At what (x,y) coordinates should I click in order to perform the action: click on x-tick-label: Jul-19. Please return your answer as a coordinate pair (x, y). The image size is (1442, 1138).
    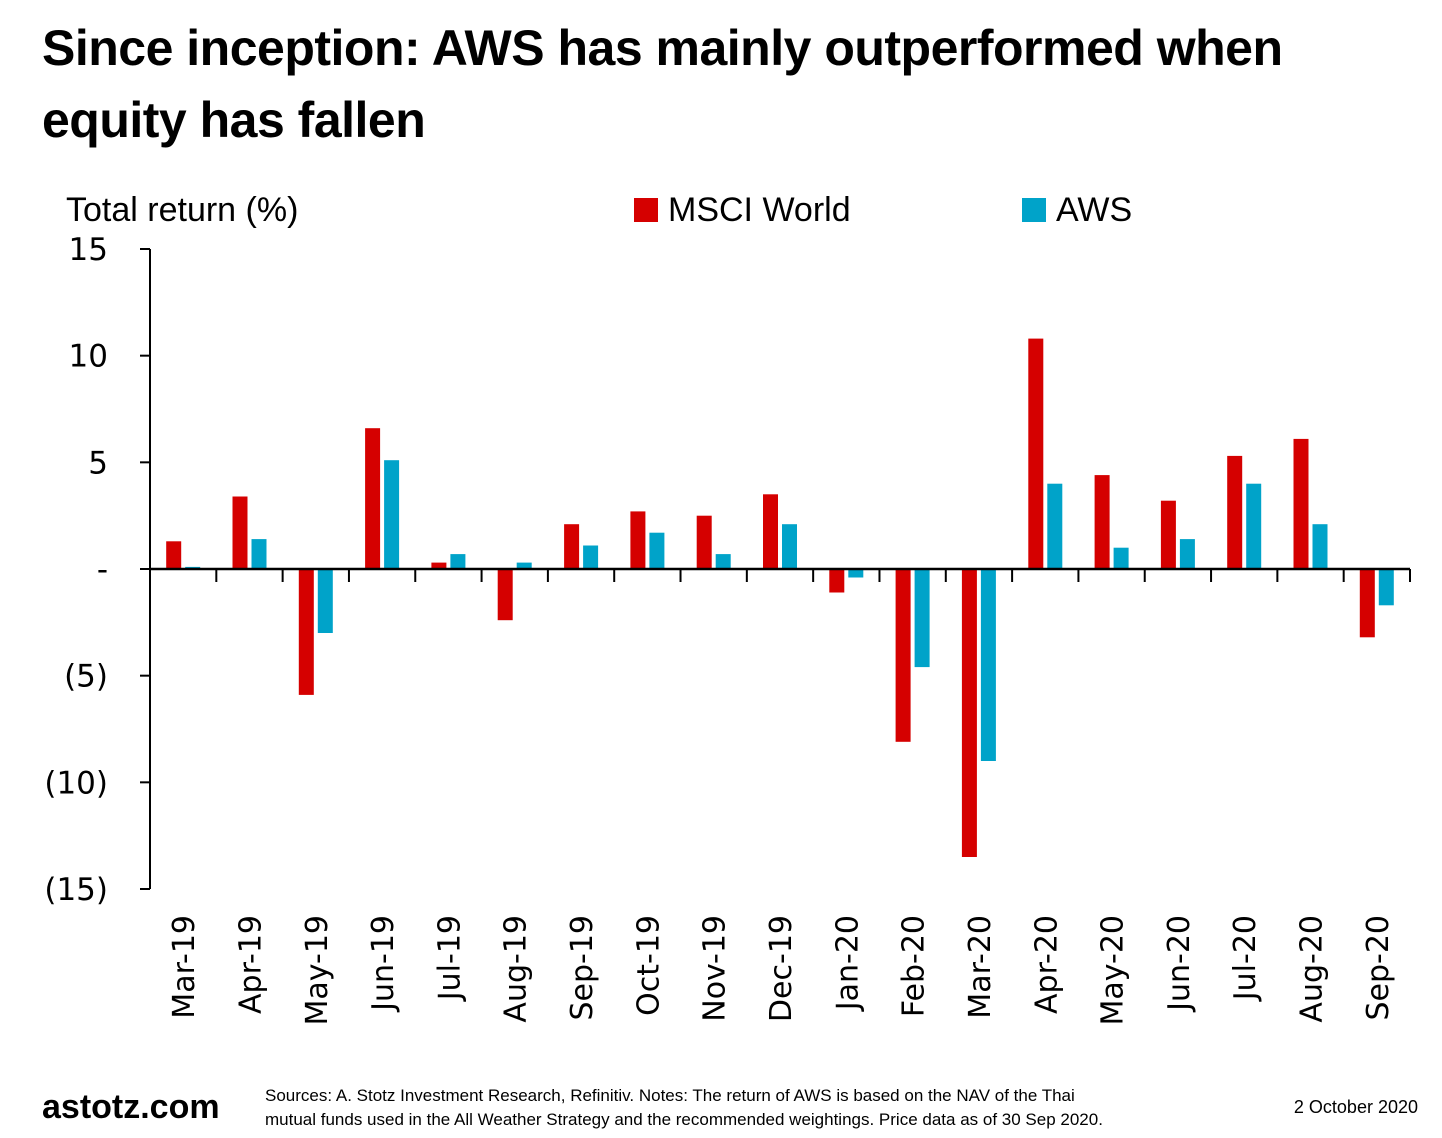
    Looking at the image, I should click on (449, 958).